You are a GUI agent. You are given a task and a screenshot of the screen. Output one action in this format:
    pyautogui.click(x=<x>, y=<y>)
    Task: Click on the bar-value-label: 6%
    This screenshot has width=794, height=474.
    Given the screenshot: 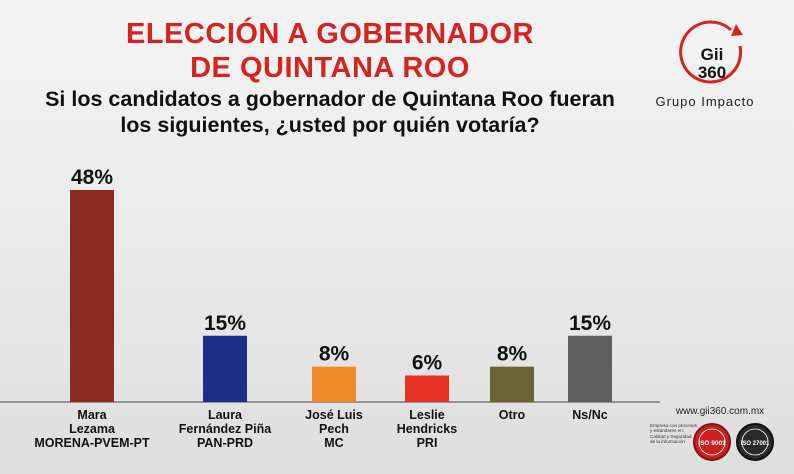 What is the action you would take?
    pyautogui.click(x=427, y=363)
    